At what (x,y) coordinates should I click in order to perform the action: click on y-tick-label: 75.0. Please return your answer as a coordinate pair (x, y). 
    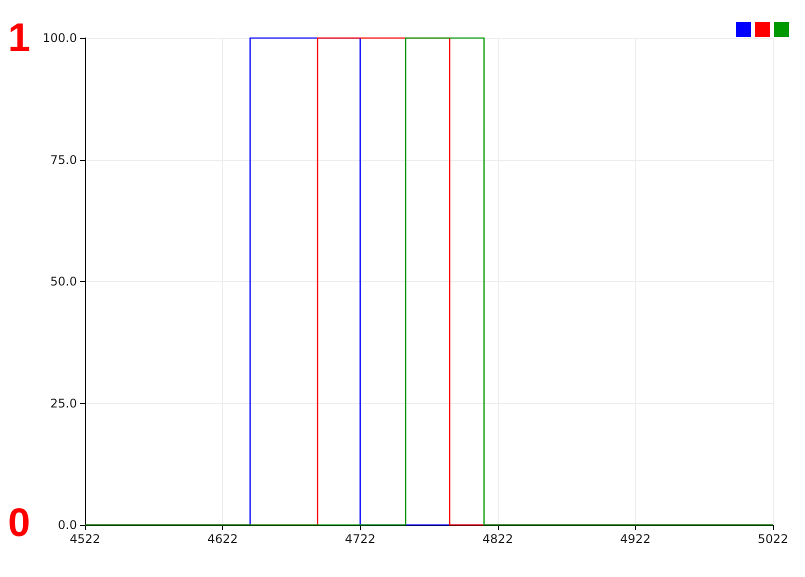
    Looking at the image, I should click on (63, 159).